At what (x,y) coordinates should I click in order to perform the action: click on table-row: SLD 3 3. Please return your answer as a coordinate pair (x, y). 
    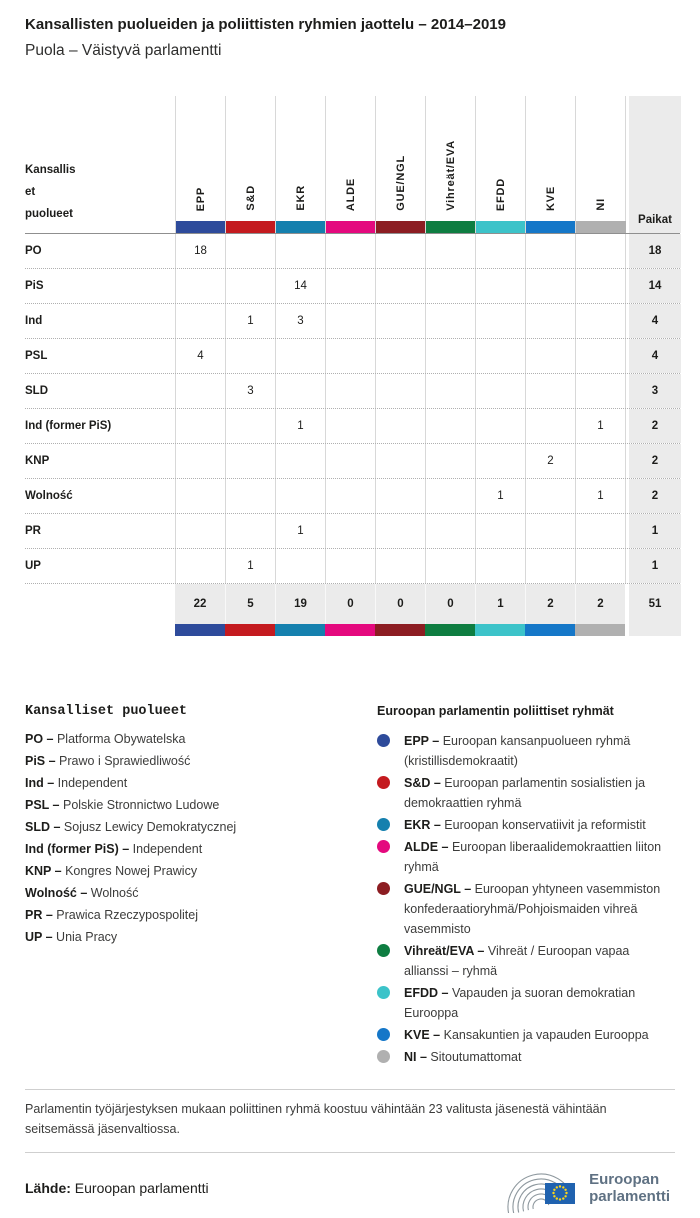
    Looking at the image, I should click on (353, 391).